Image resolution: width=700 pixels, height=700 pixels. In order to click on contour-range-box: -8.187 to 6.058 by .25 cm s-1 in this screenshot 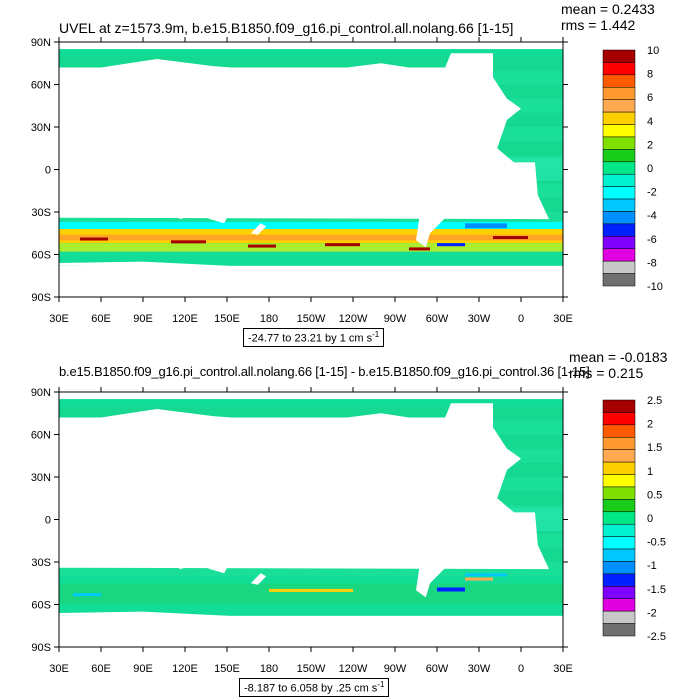, I will do `click(314, 687)`.